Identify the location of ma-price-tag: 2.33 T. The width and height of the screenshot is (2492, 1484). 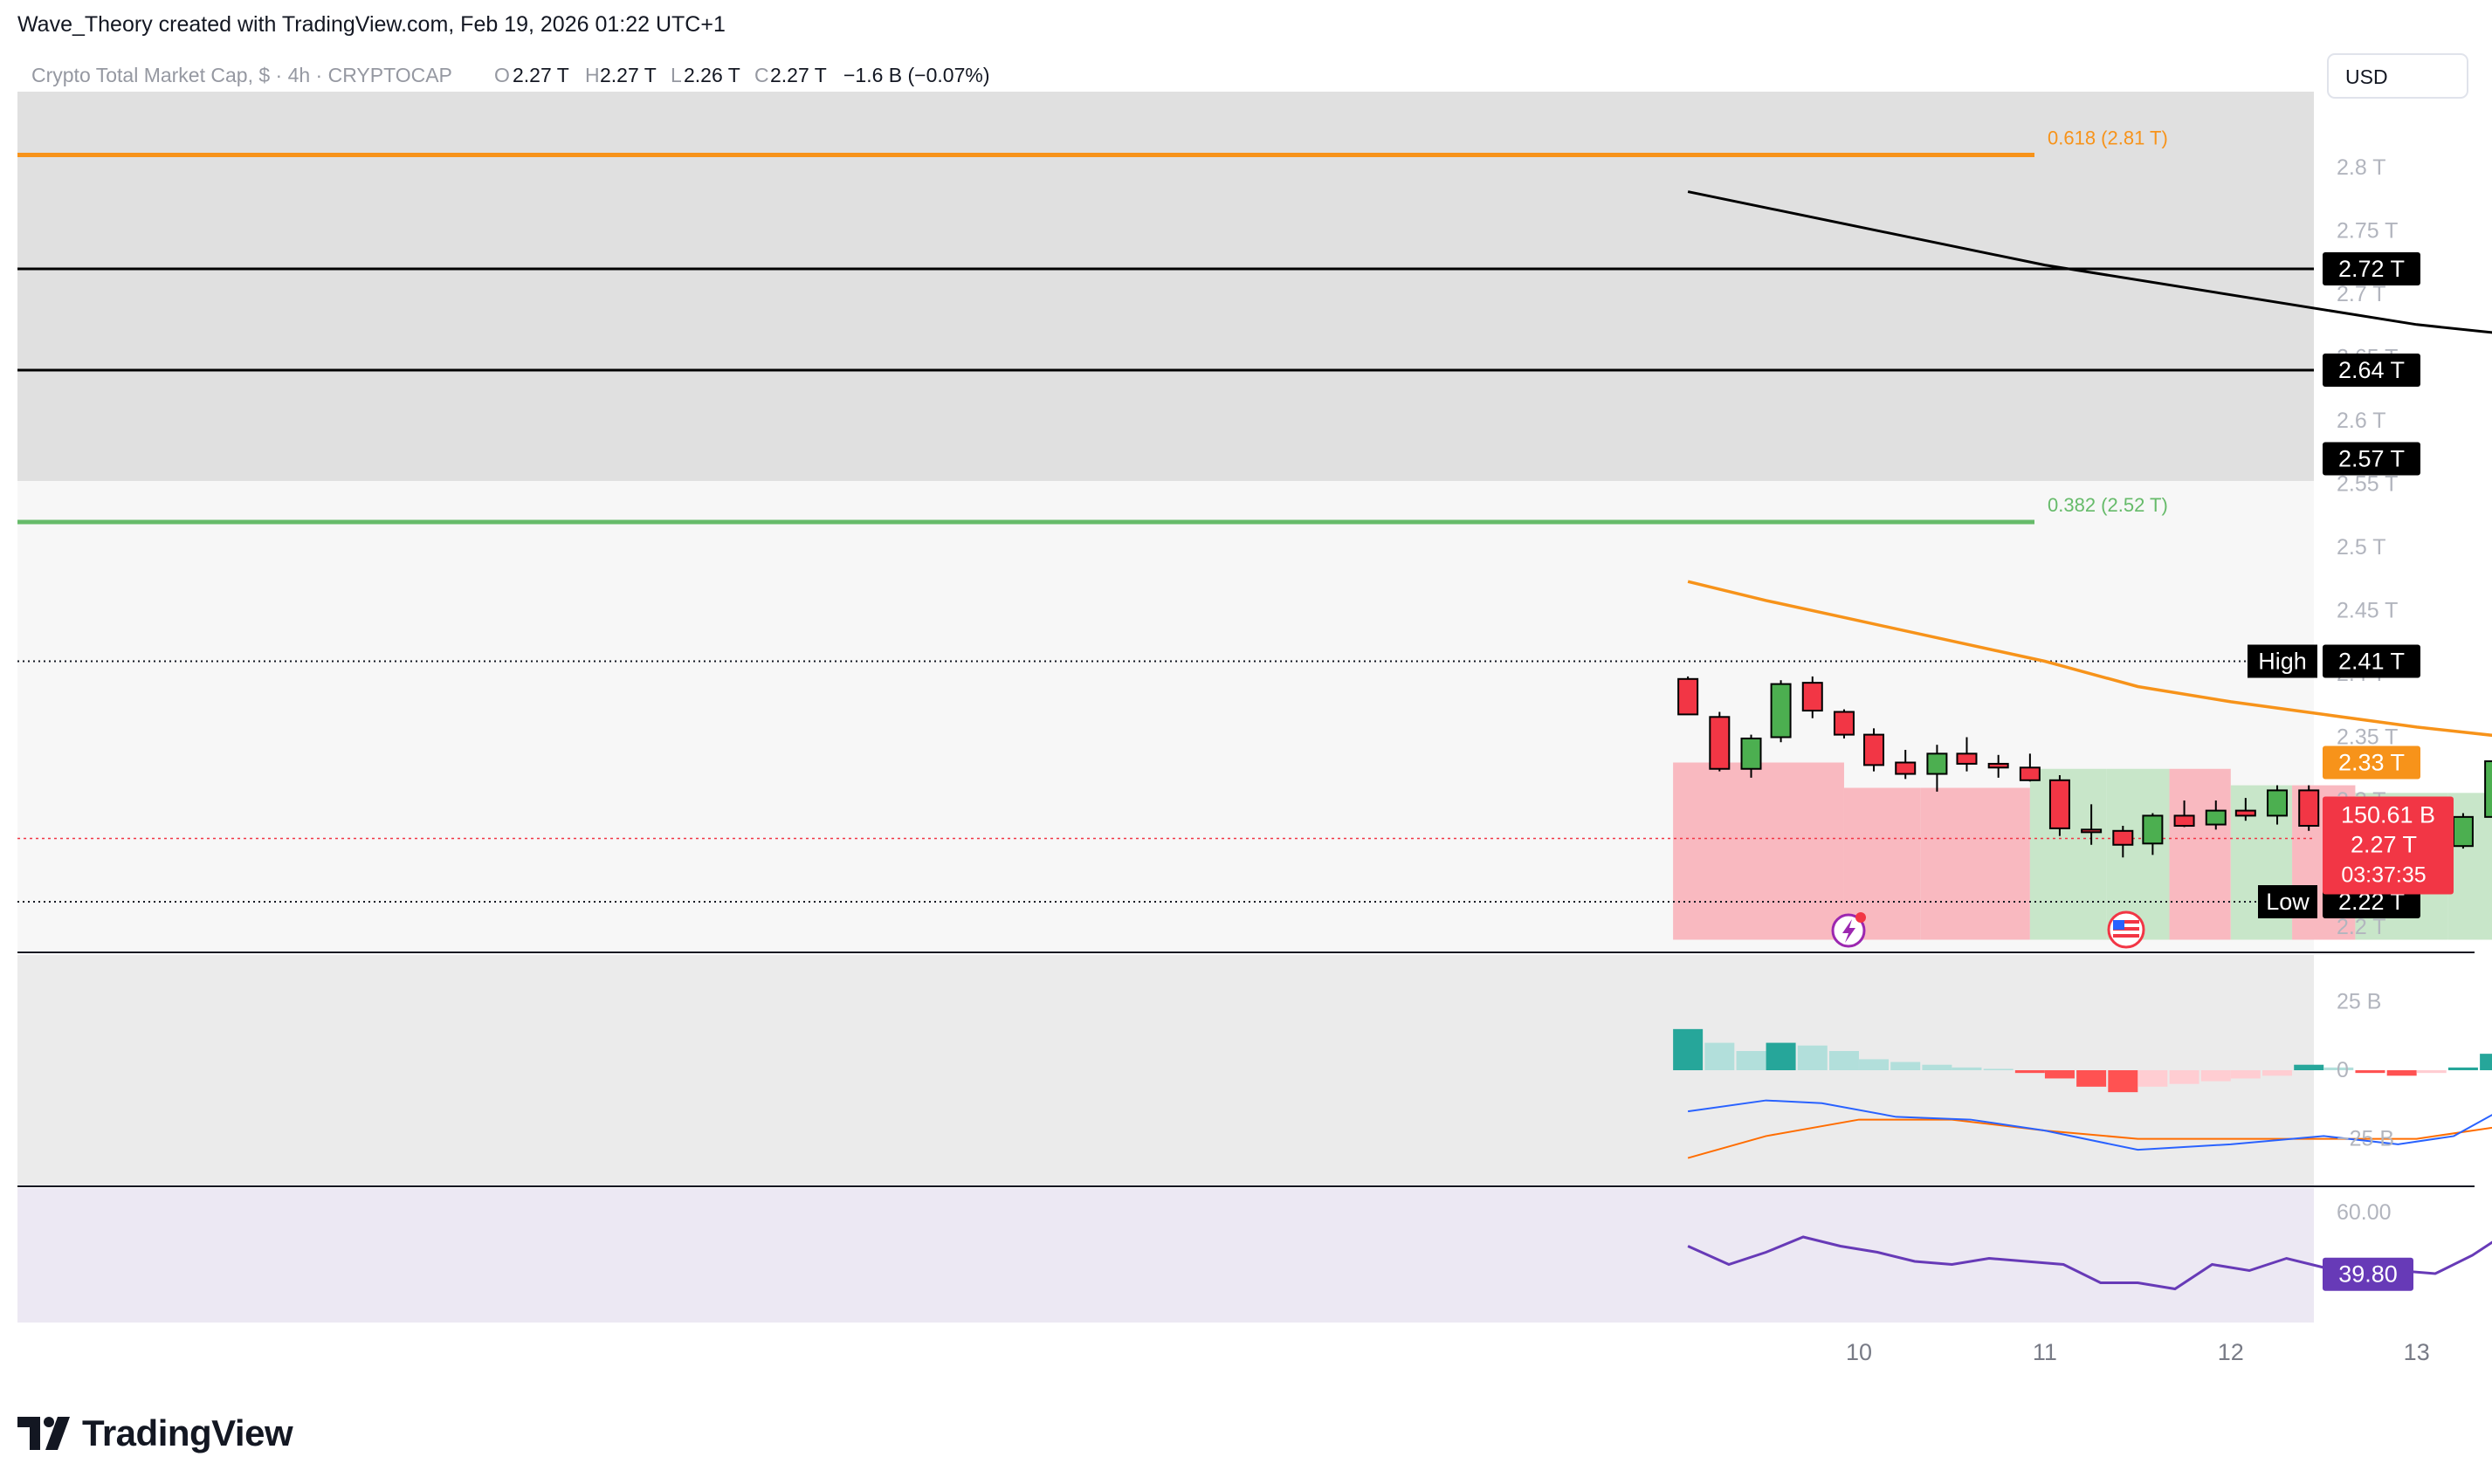
(2371, 763).